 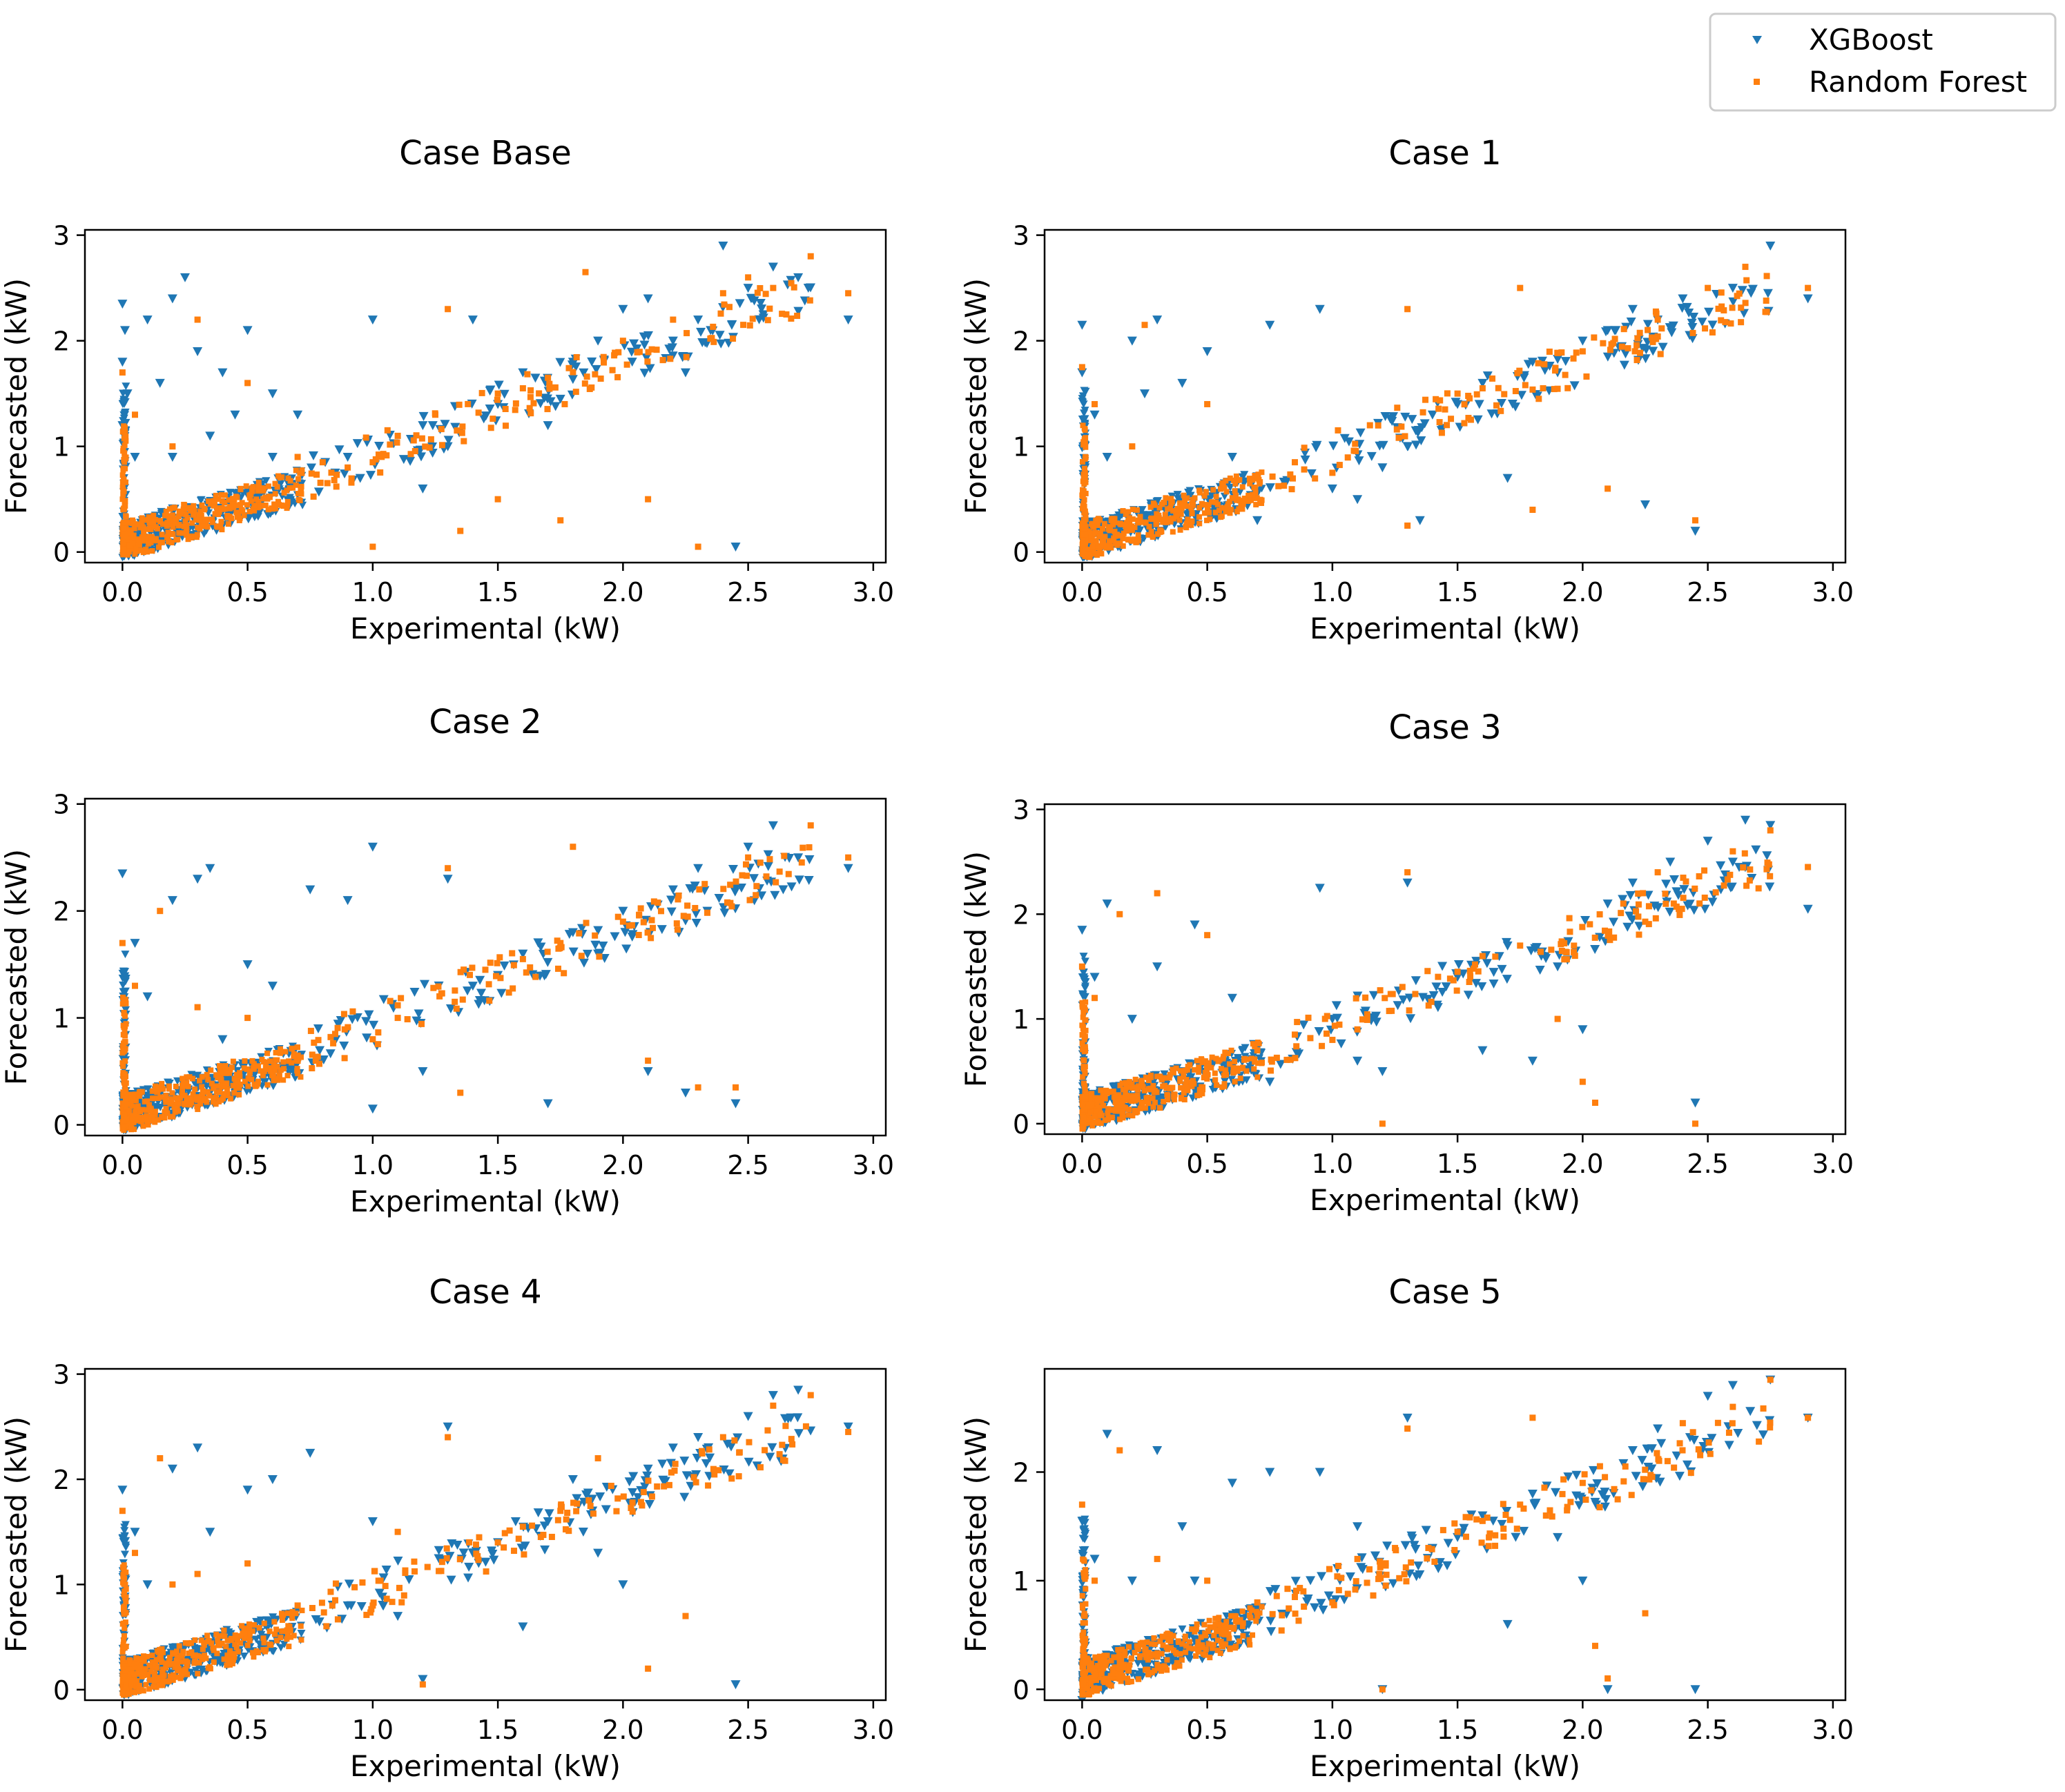 What do you see at coordinates (61, 236) in the screenshot?
I see `y-tick-label: 3` at bounding box center [61, 236].